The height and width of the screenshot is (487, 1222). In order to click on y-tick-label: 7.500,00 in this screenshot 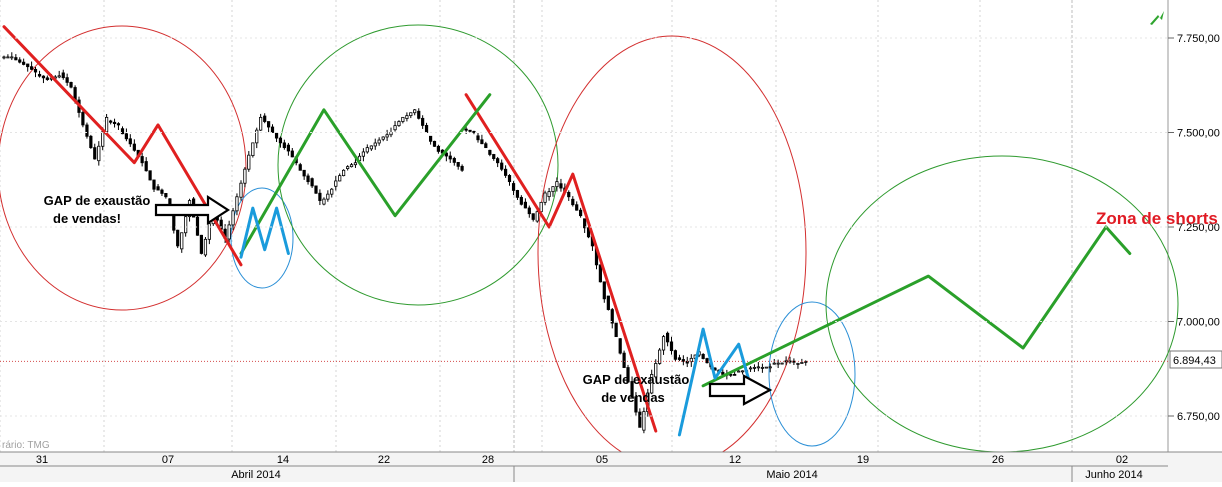, I will do `click(1198, 134)`.